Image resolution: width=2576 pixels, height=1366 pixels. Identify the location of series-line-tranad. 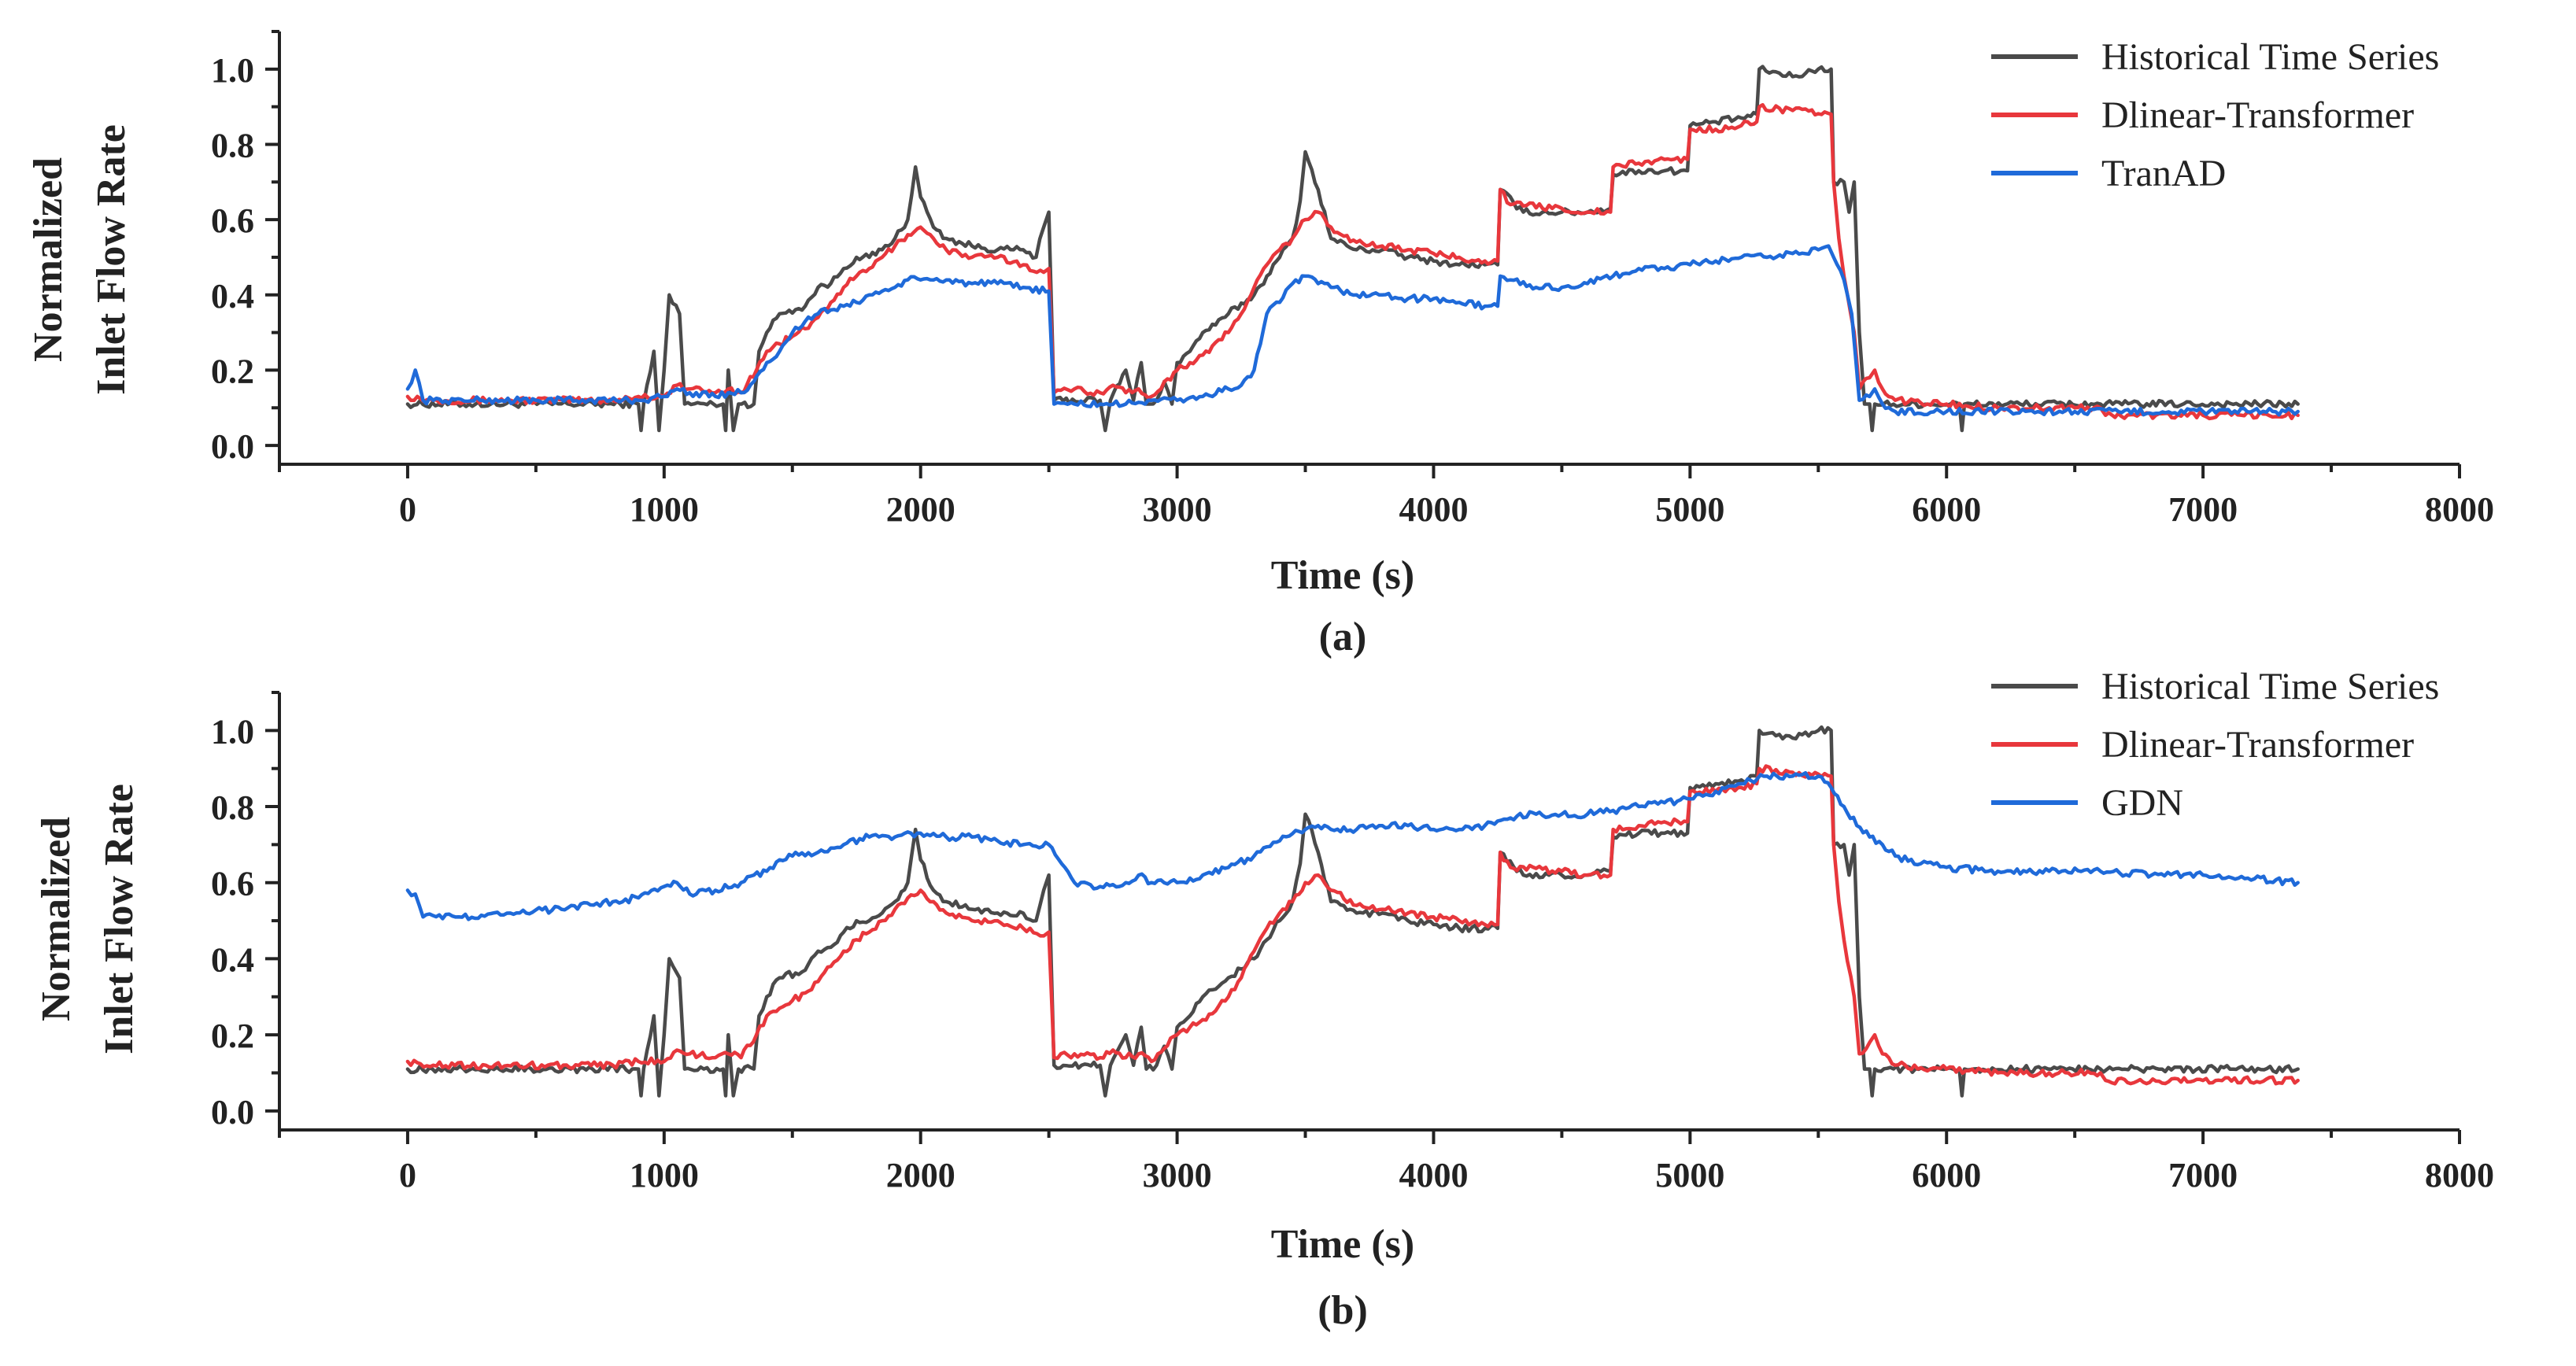
(1352, 330).